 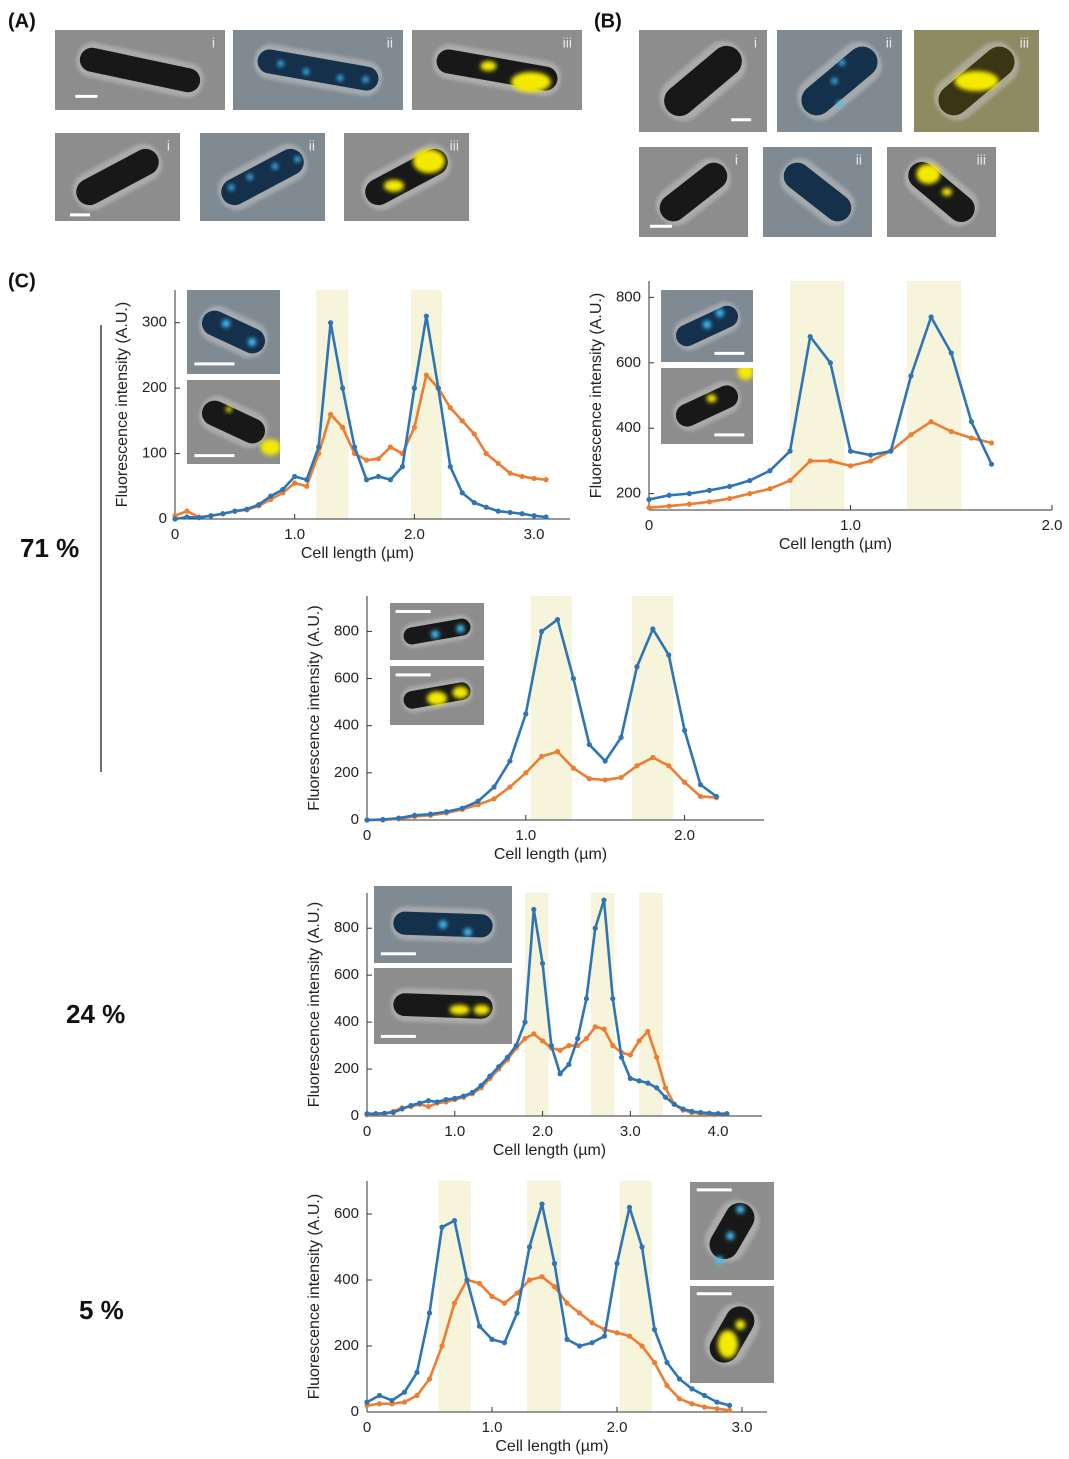 I want to click on y-tick-label: 400, so click(x=346, y=725).